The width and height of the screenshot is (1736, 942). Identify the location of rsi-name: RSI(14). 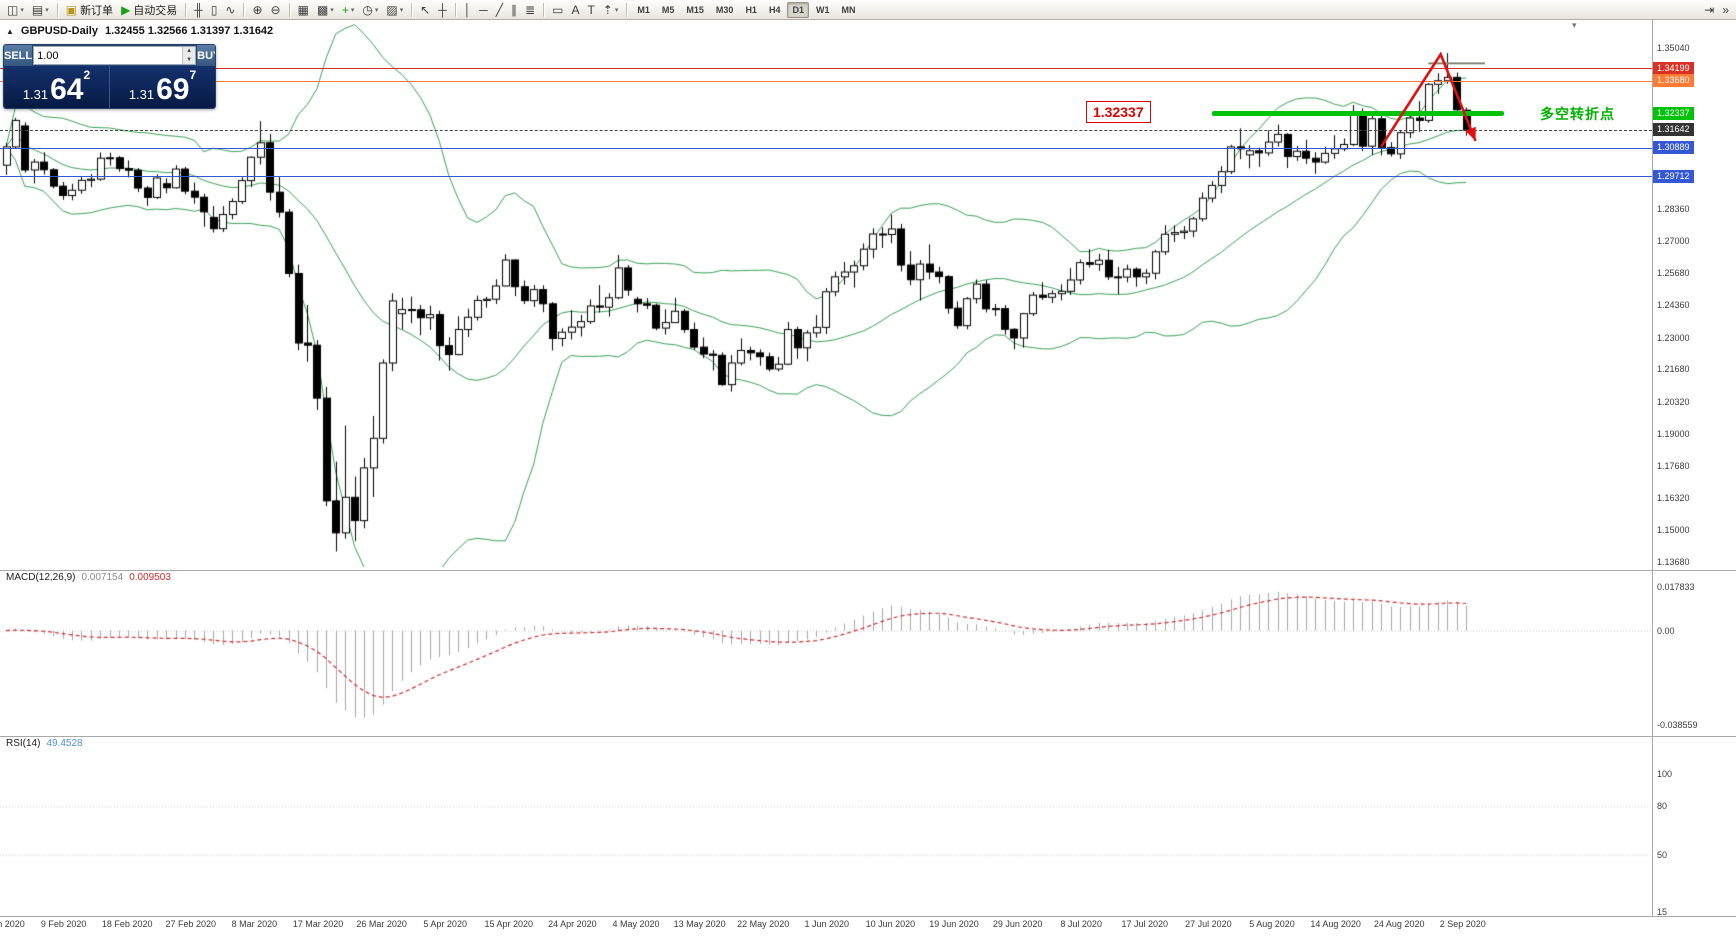
(23, 743).